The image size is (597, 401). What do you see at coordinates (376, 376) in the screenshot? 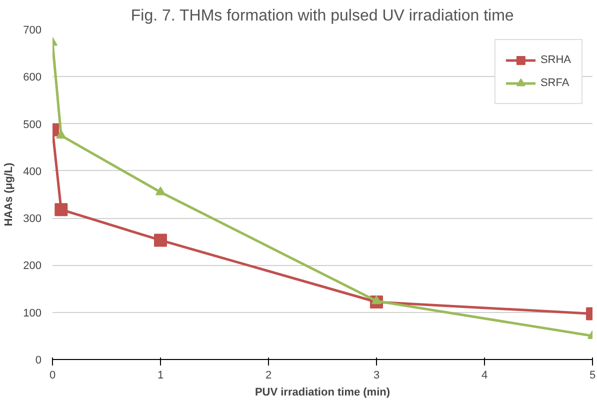
I see `x-tick-label: 3` at bounding box center [376, 376].